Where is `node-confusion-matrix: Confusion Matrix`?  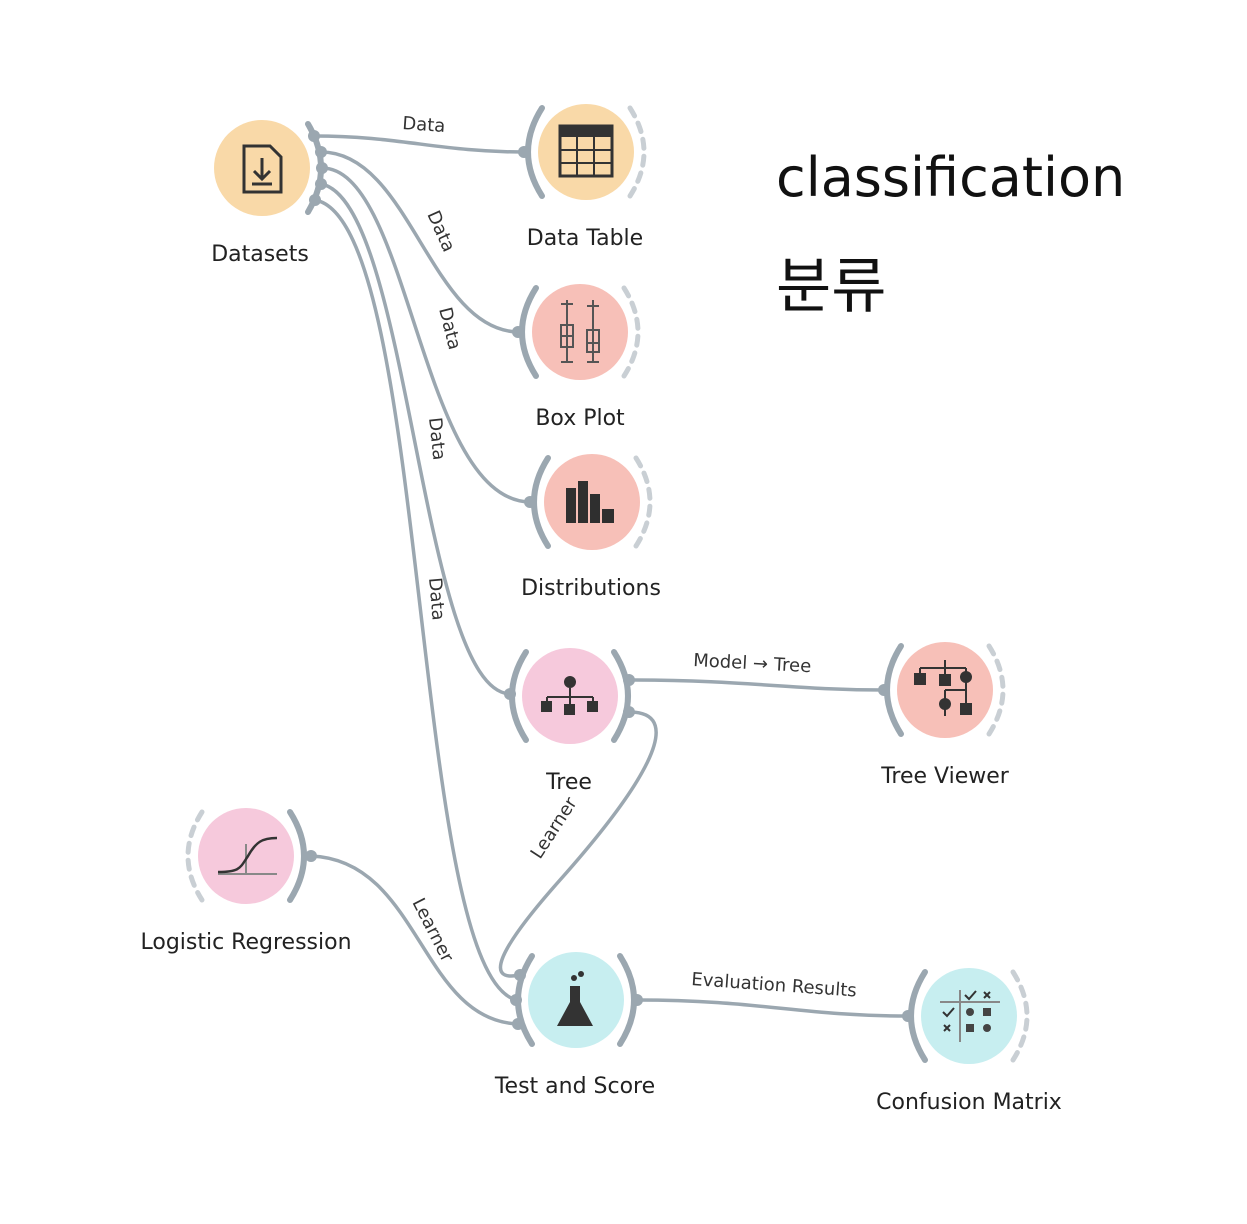 node-confusion-matrix: Confusion Matrix is located at coordinates (969, 1041).